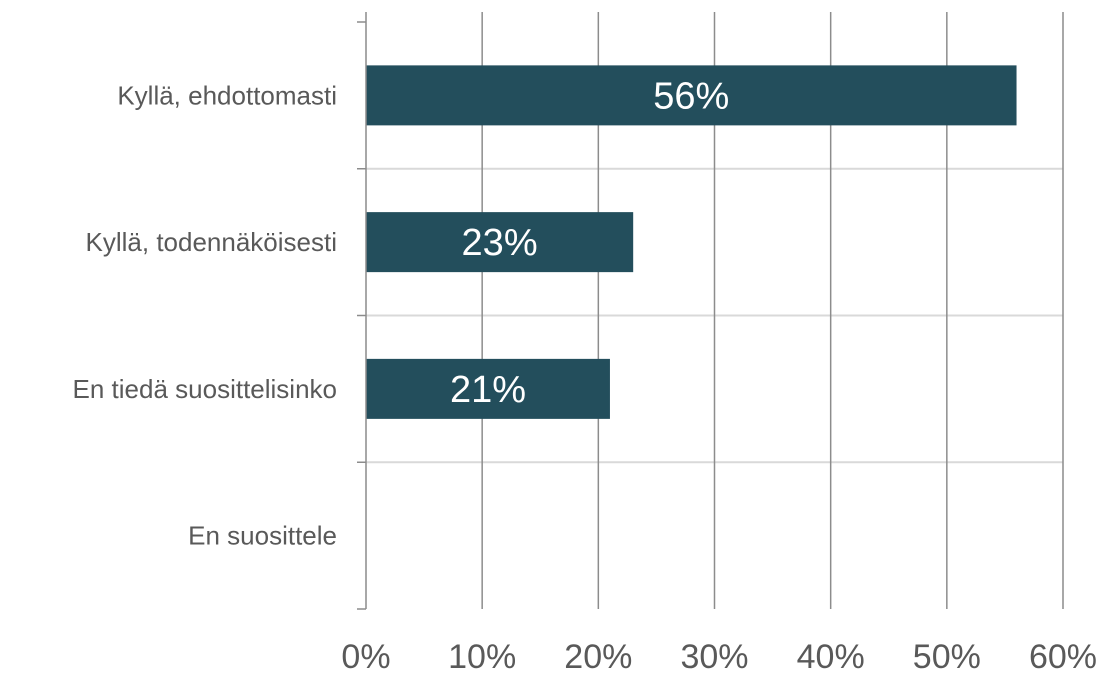 This screenshot has width=1111, height=676. Describe the element at coordinates (831, 654) in the screenshot. I see `x-tick-label: 40%` at that location.